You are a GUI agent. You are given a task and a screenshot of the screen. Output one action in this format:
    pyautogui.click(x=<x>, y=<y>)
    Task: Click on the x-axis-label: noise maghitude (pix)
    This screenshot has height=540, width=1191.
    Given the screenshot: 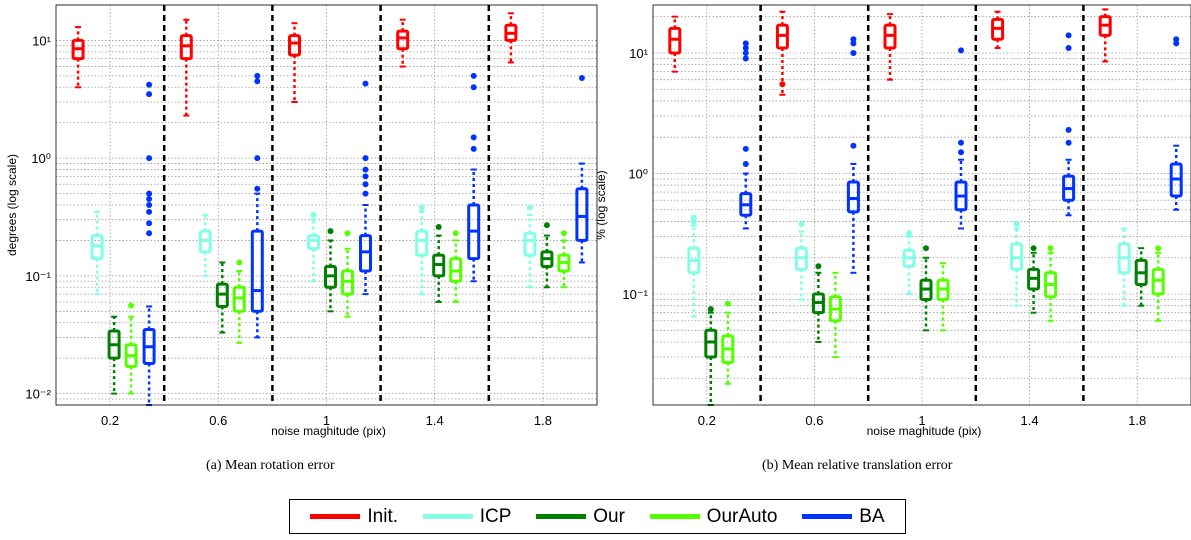 What is the action you would take?
    pyautogui.click(x=924, y=431)
    